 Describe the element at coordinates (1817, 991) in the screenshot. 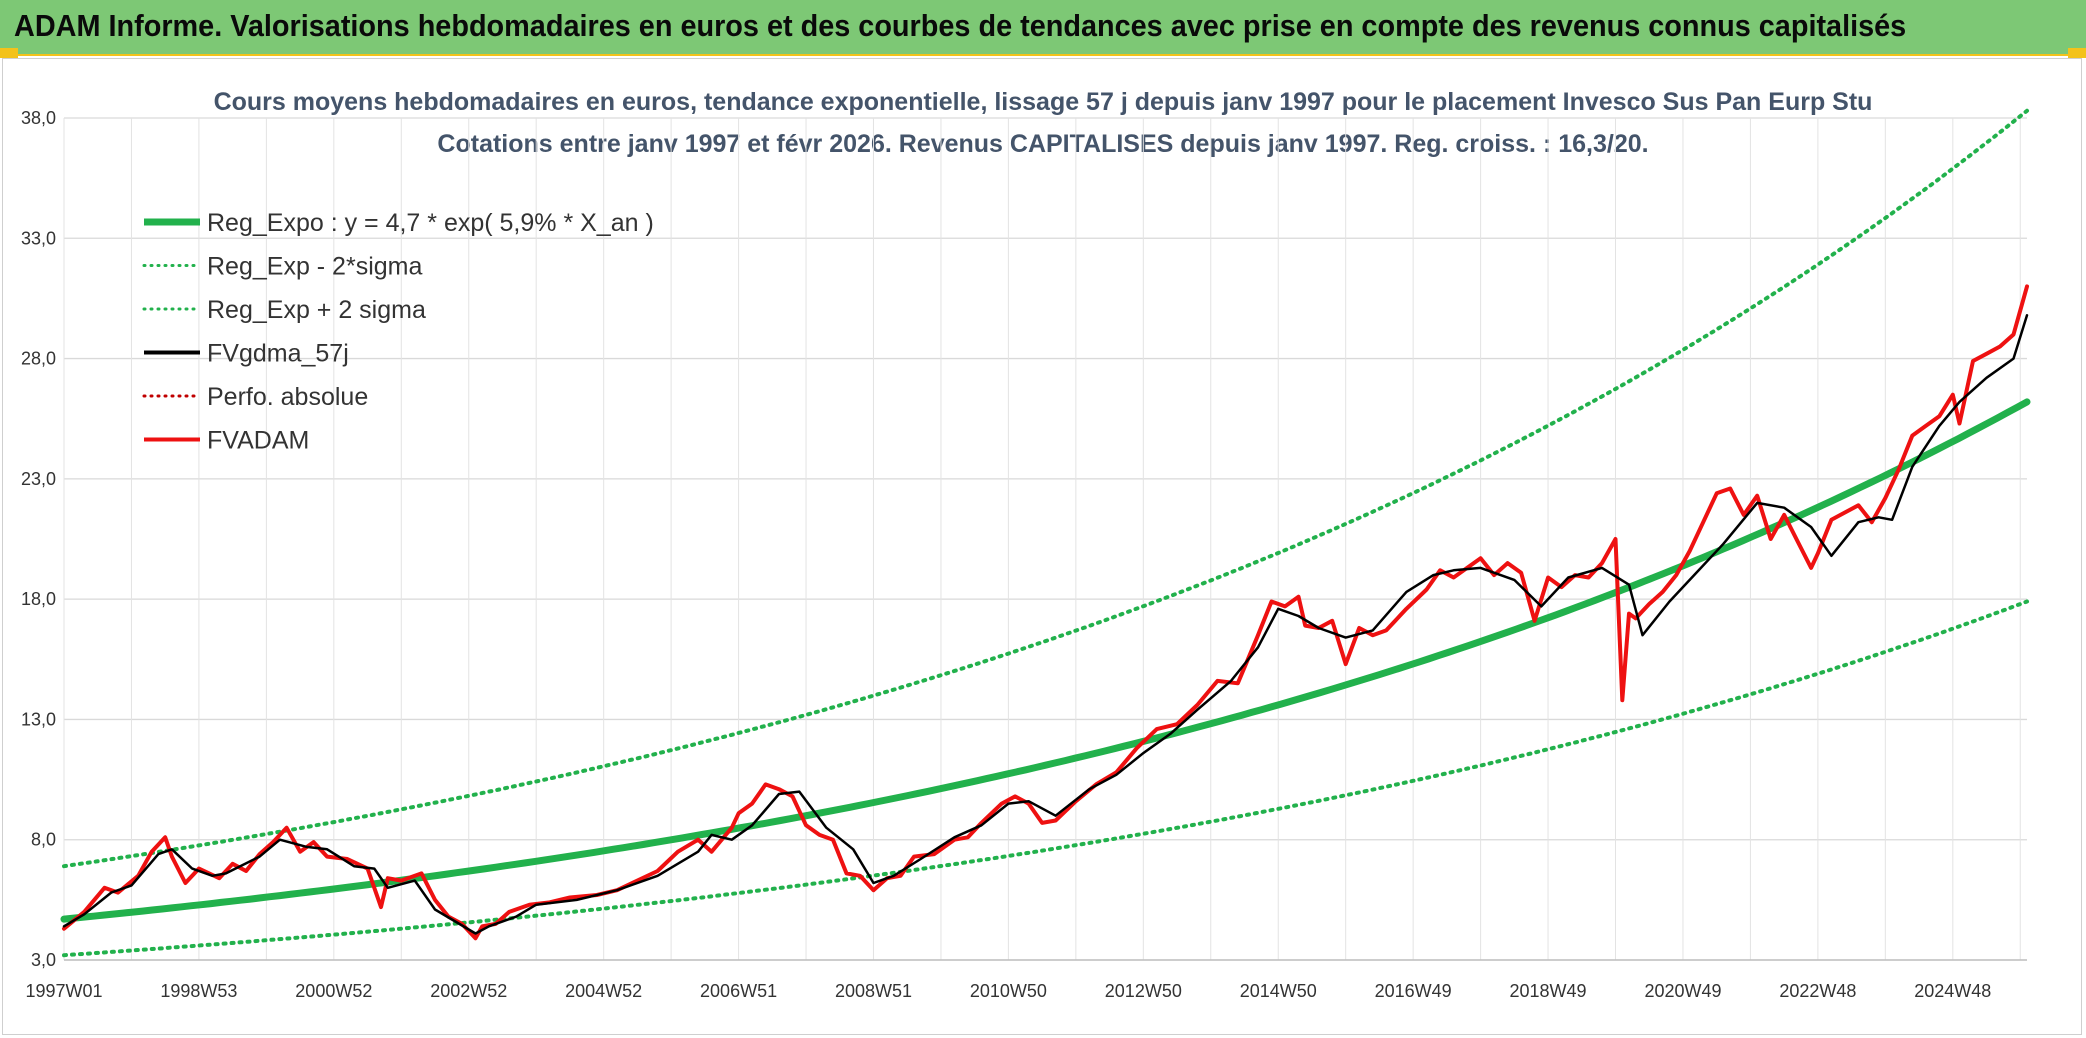

I see `x-tick-label: 2022W48` at that location.